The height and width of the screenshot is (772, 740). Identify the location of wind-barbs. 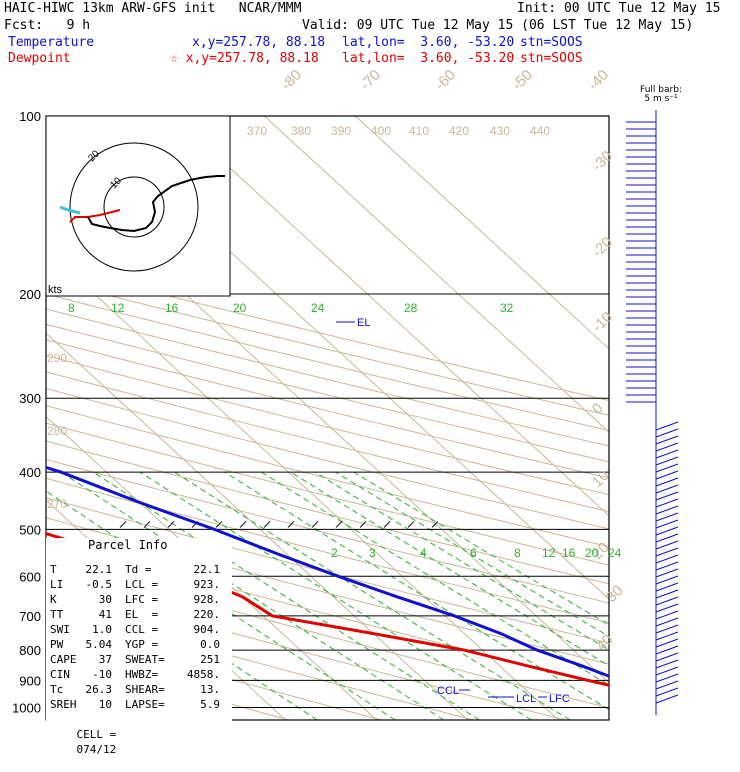
(652, 412).